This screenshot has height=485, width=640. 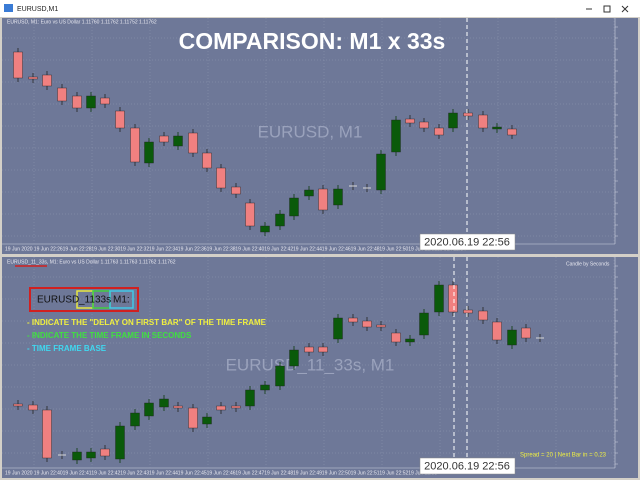 I want to click on base-frame, so click(x=121, y=299).